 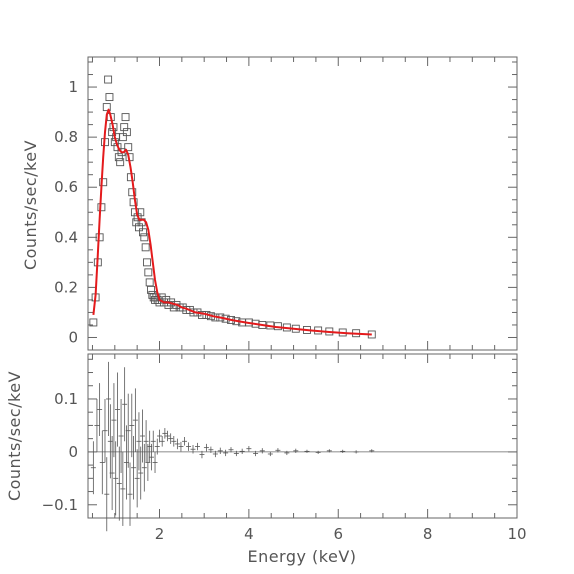 I want to click on y-tick-label: −0.1, so click(x=60, y=505).